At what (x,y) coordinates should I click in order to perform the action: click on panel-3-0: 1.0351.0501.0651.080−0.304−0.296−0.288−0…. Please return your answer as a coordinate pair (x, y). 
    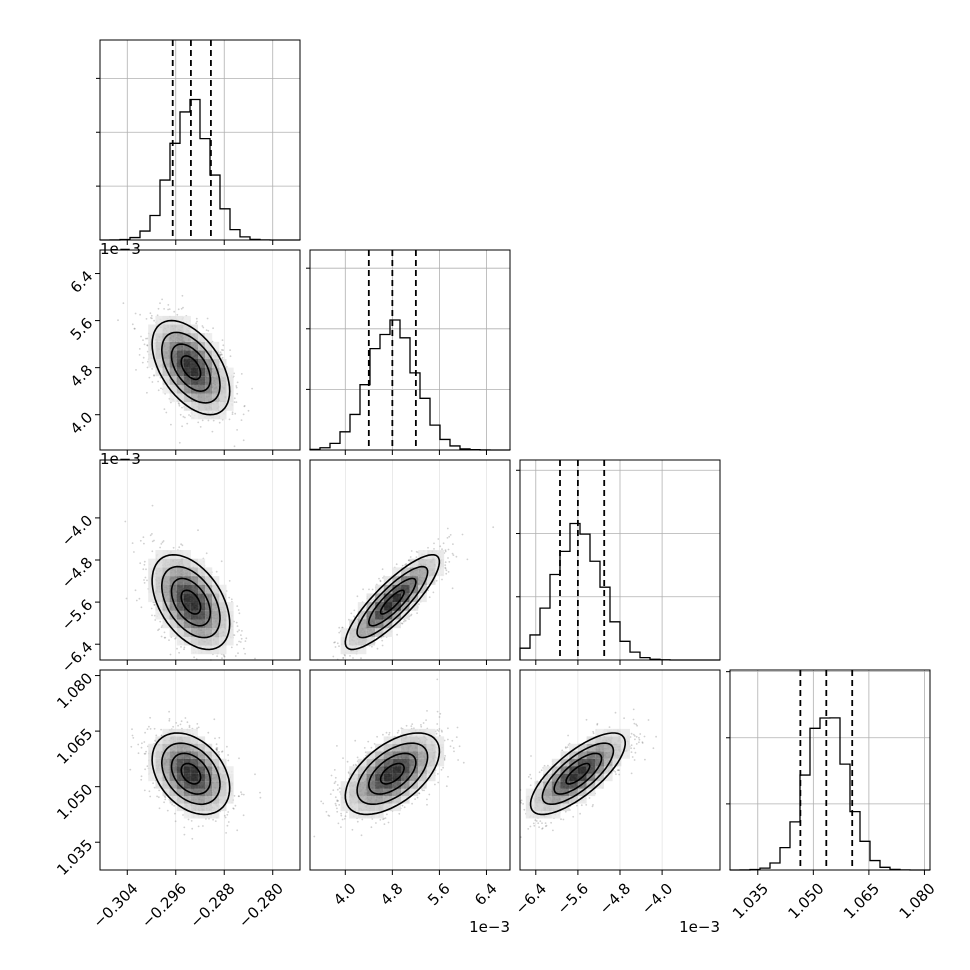
    Looking at the image, I should click on (177, 800).